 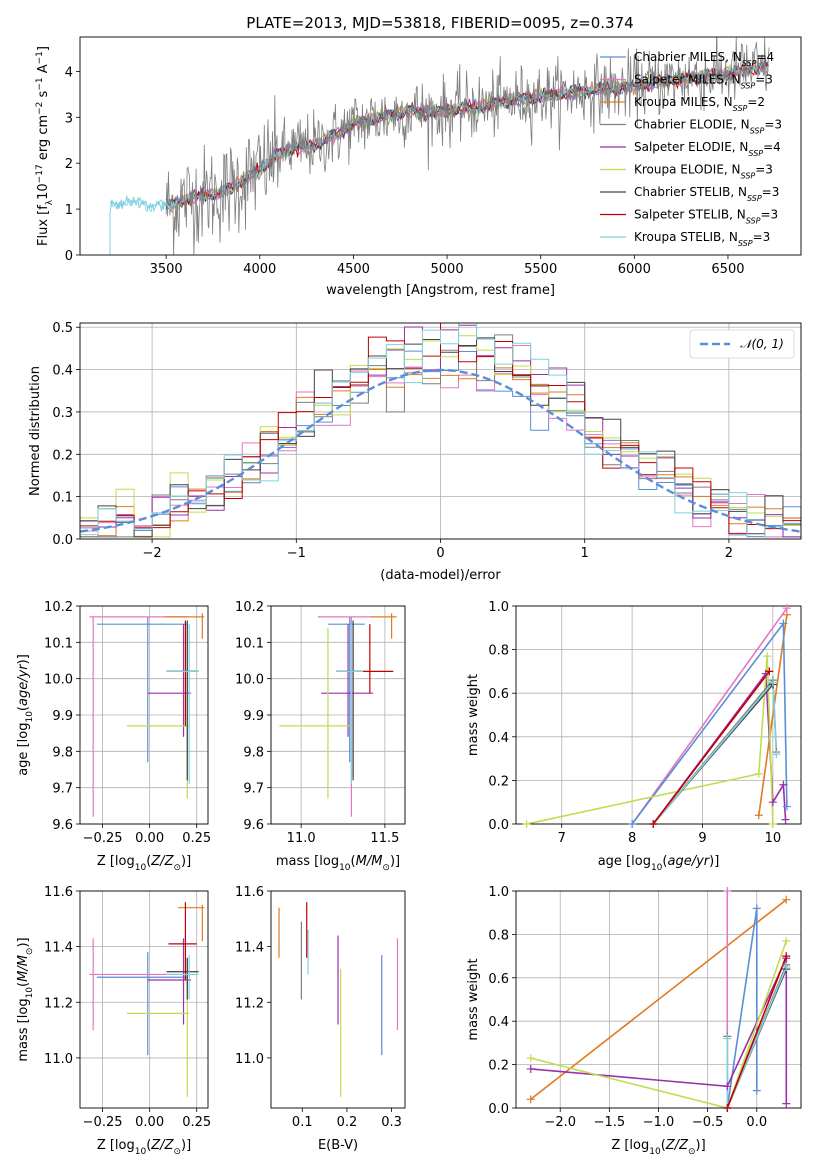 What do you see at coordinates (773, 715) in the screenshot?
I see `weight-line-kroupa_miles` at bounding box center [773, 715].